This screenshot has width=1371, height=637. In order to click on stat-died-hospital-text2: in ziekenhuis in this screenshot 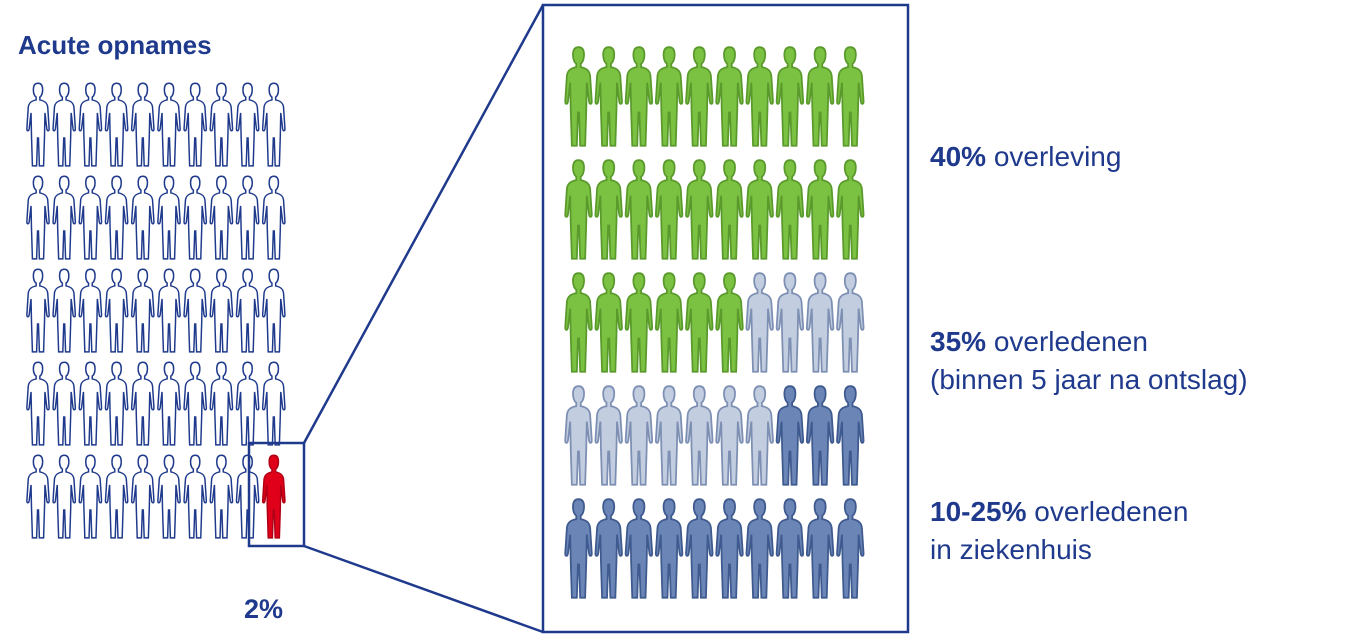, I will do `click(1011, 549)`.